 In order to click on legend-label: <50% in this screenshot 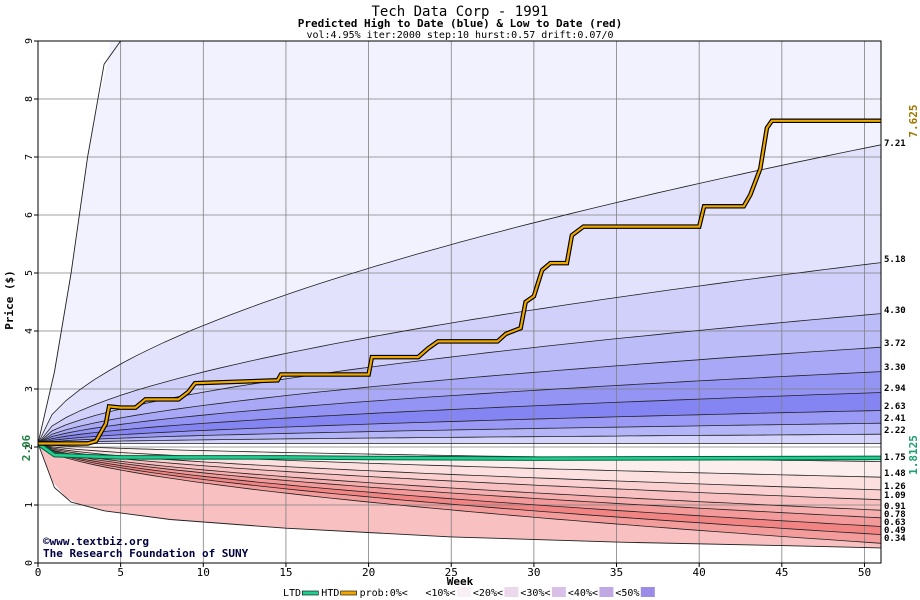, I will do `click(627, 593)`.